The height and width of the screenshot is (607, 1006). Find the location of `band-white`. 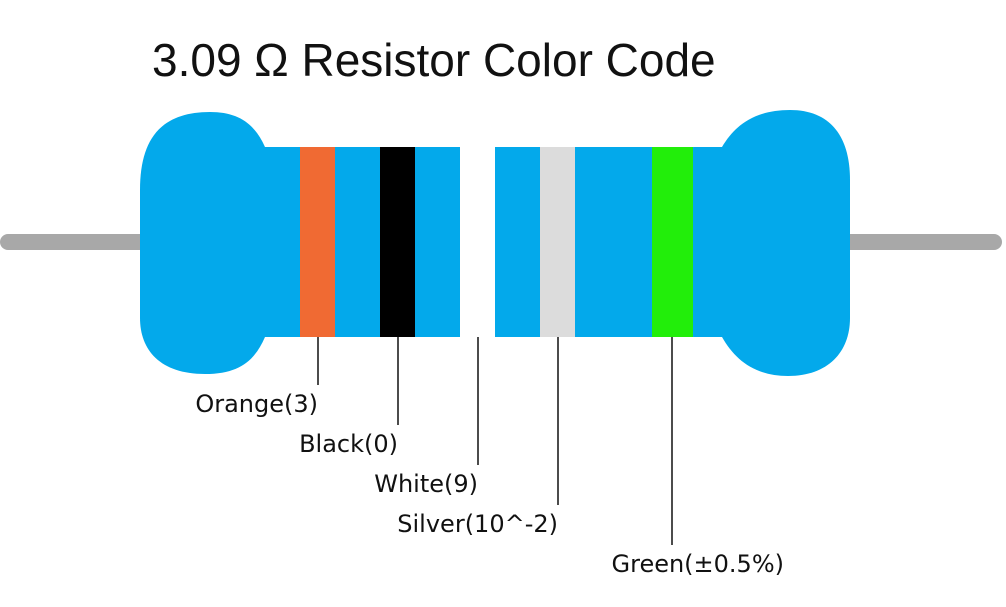

band-white is located at coordinates (477, 242).